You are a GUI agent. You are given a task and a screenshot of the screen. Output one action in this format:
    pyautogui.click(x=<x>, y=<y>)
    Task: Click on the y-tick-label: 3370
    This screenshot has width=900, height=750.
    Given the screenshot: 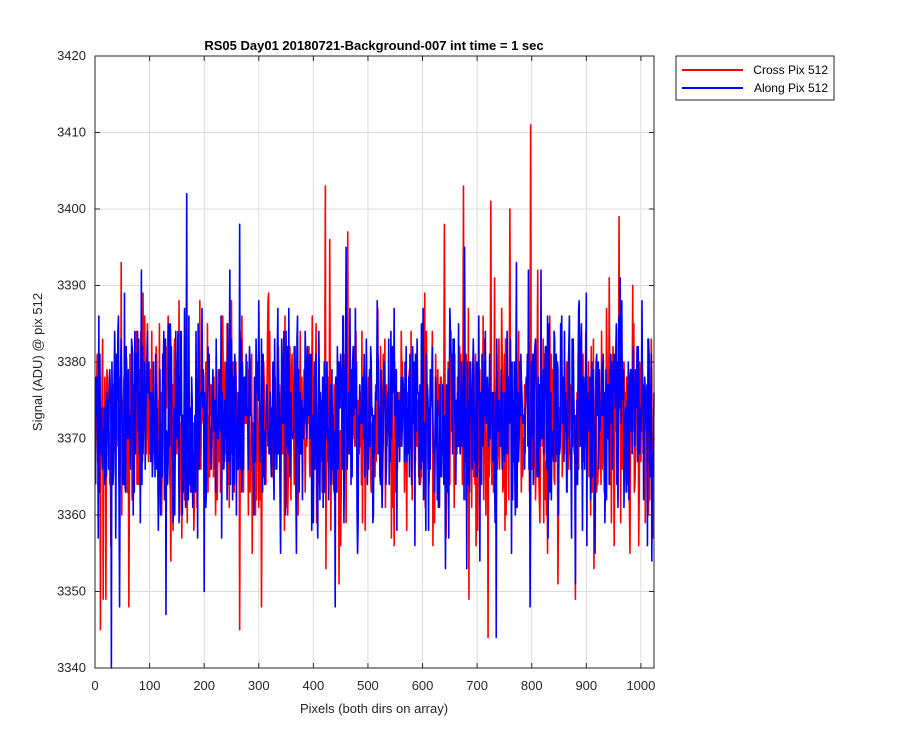 What is the action you would take?
    pyautogui.click(x=71, y=438)
    